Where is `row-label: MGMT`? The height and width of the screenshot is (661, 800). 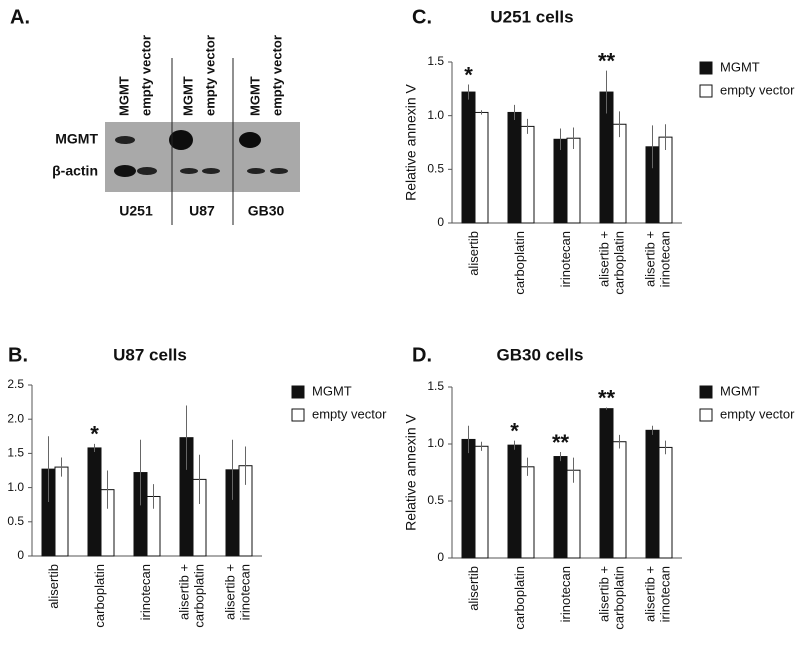 row-label: MGMT is located at coordinates (76, 139).